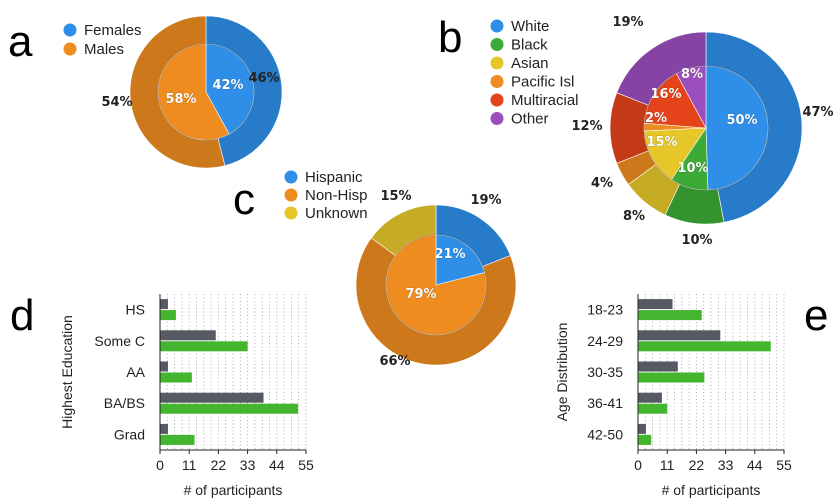 This screenshot has height=502, width=839. Describe the element at coordinates (116, 102) in the screenshot. I see `outer-label-a-1: 54%` at that location.